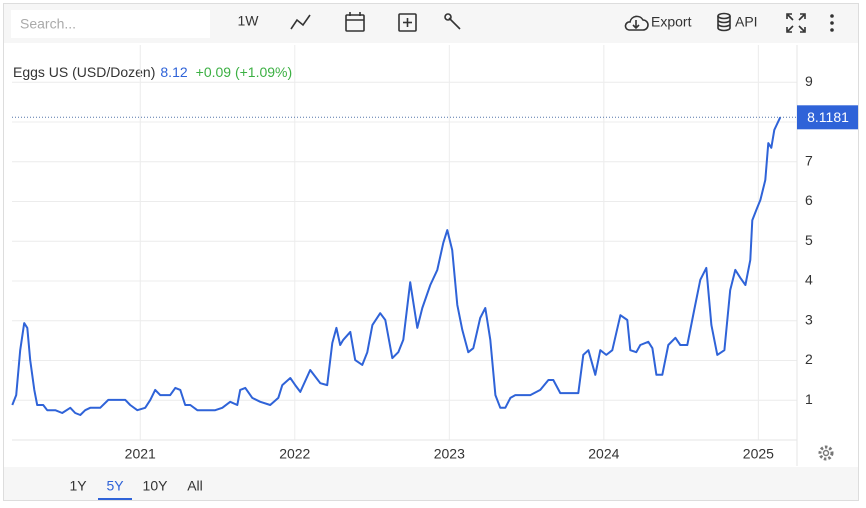 The width and height of the screenshot is (866, 508). What do you see at coordinates (746, 22) in the screenshot?
I see `api-button: API` at bounding box center [746, 22].